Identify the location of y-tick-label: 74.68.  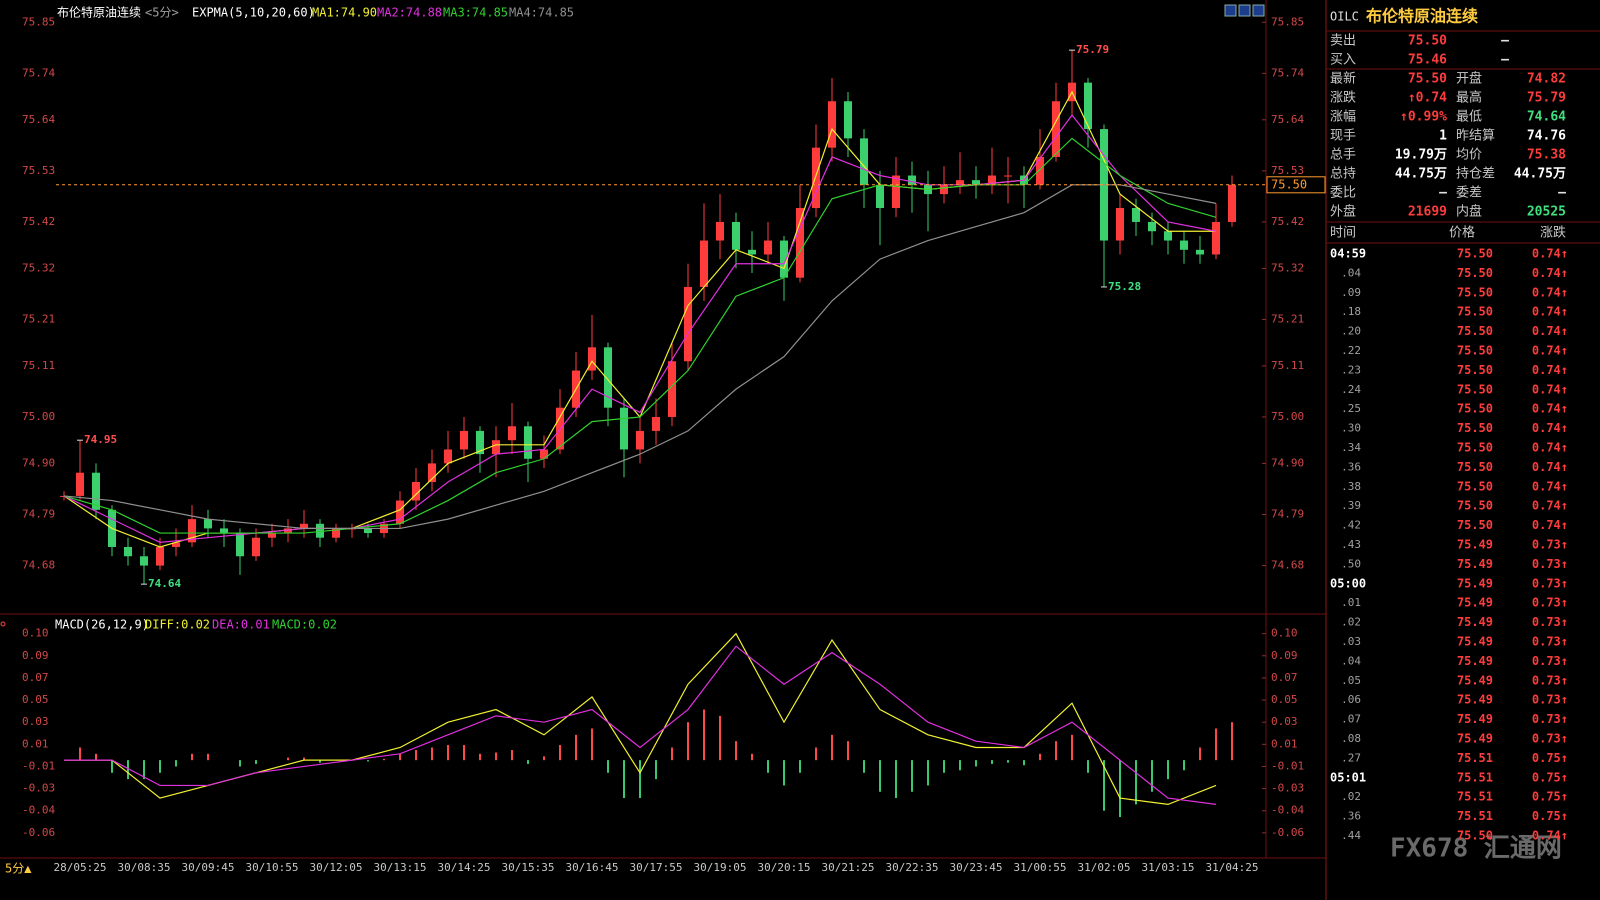
(38, 565).